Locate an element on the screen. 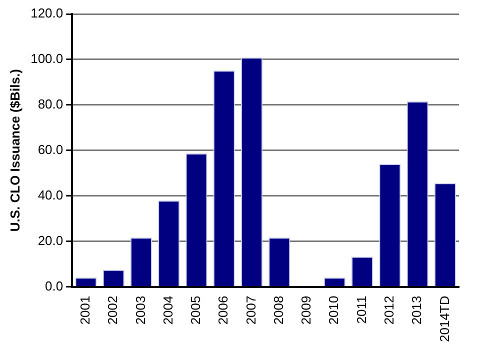 This screenshot has height=345, width=477. x-tick-label: 2007 is located at coordinates (250, 310).